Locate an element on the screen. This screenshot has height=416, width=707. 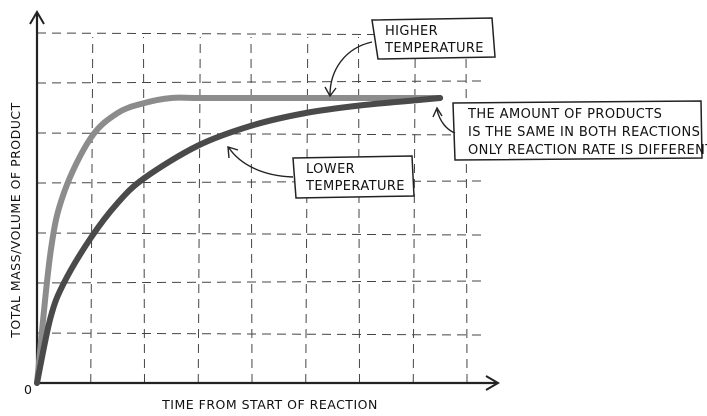
x-axis-title: TIME FROM START OF REACTION is located at coordinates (269, 404).